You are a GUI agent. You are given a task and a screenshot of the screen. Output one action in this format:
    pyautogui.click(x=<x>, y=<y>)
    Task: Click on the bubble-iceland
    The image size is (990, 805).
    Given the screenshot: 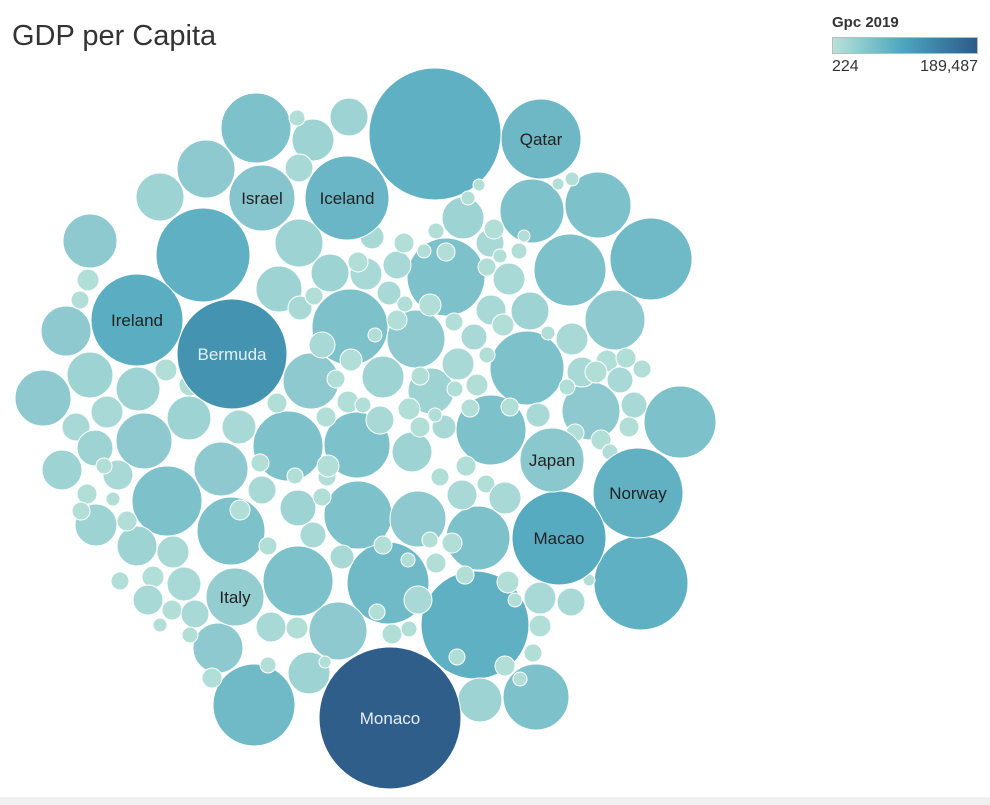 What is the action you would take?
    pyautogui.click(x=347, y=198)
    